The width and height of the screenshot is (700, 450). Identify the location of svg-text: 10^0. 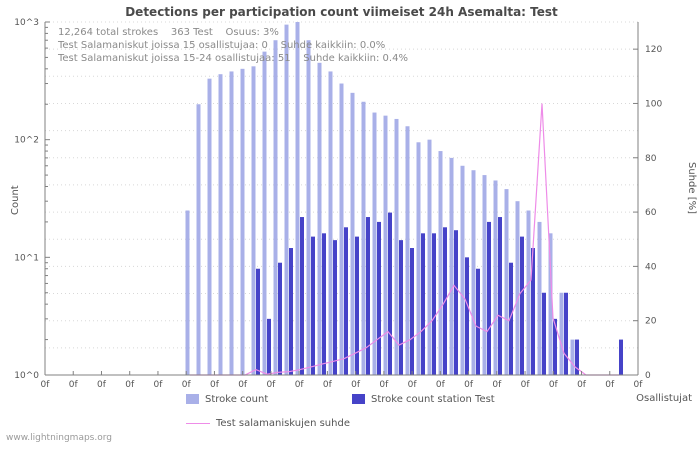
(26, 376).